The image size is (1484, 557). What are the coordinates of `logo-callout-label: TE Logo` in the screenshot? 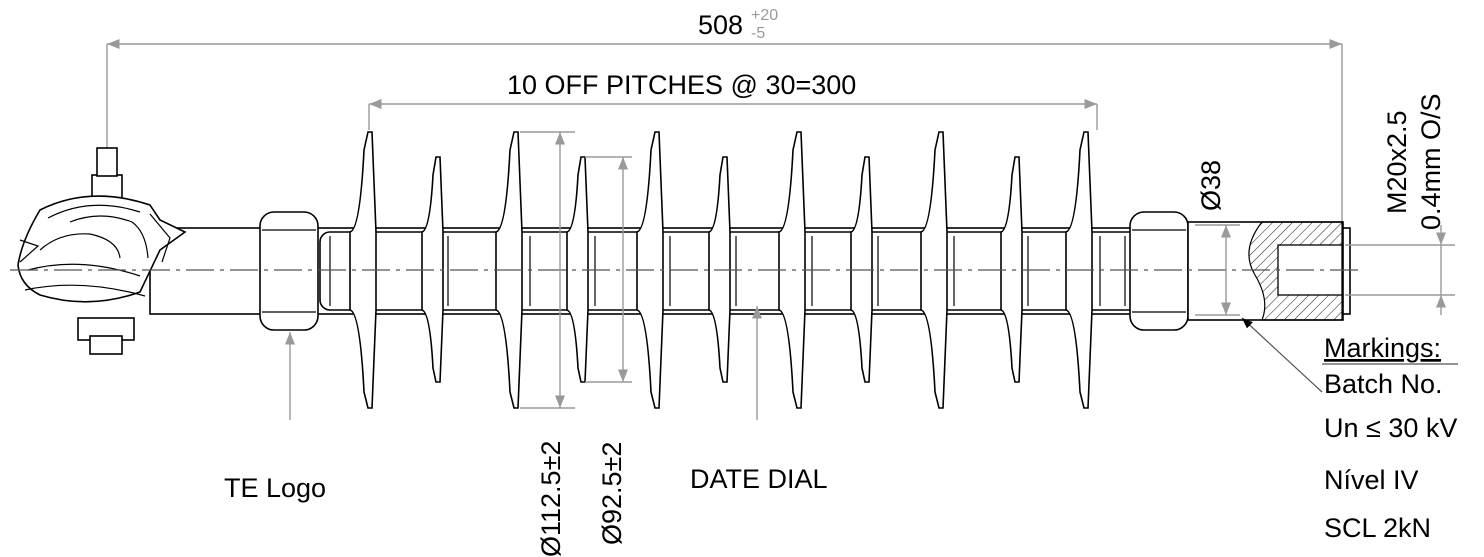 It's located at (275, 488).